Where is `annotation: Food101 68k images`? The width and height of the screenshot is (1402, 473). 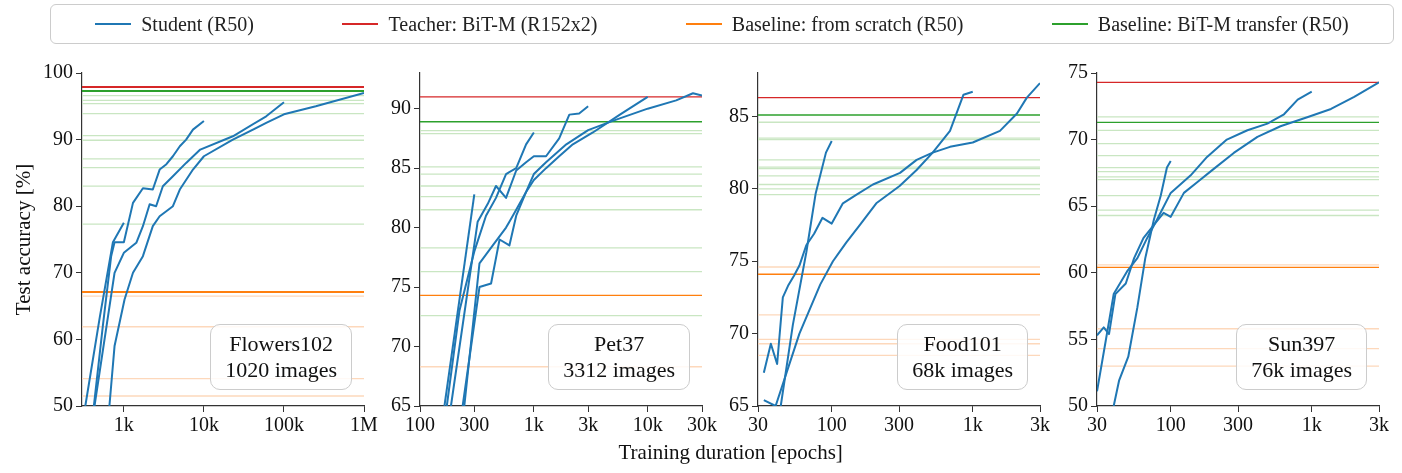
annotation: Food101 68k images is located at coordinates (962, 357).